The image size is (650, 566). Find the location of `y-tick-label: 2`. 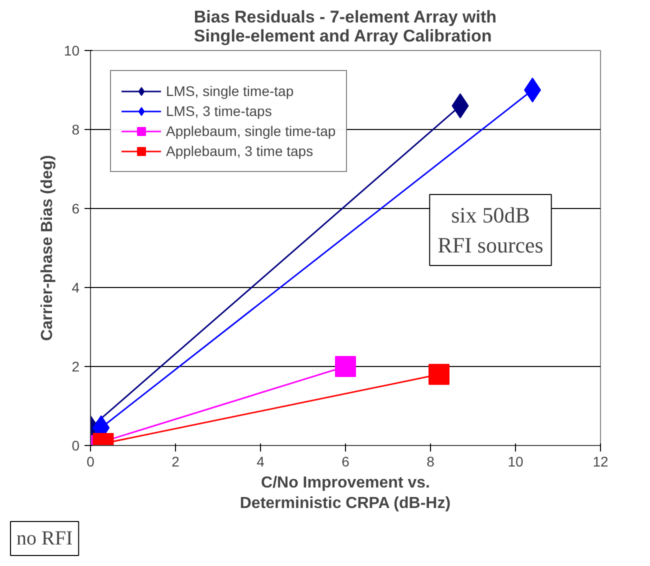

y-tick-label: 2 is located at coordinates (76, 366).